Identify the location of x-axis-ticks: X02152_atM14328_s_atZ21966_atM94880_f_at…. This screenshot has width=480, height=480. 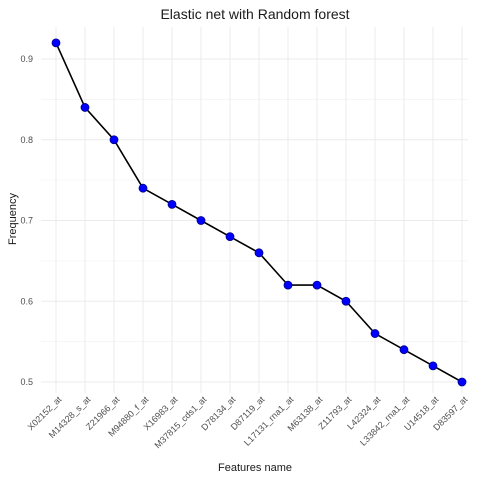
(248, 422).